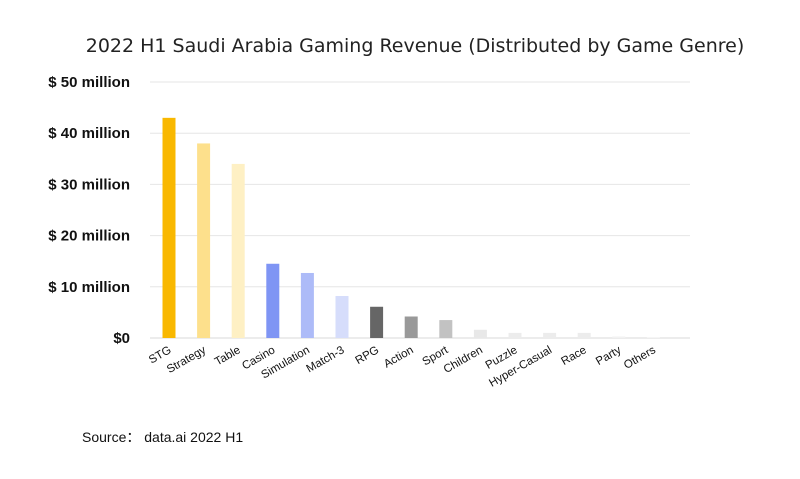 The width and height of the screenshot is (800, 479). I want to click on y-tick-label: $0, so click(121, 338).